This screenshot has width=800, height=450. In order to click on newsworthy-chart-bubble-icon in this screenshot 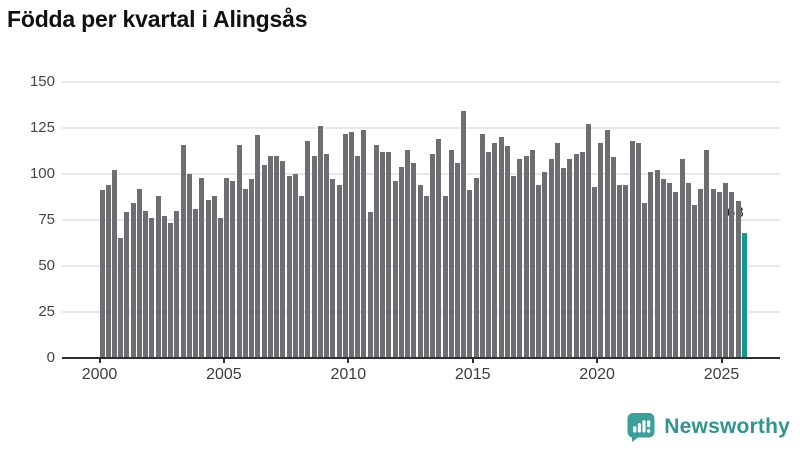, I will do `click(641, 427)`.